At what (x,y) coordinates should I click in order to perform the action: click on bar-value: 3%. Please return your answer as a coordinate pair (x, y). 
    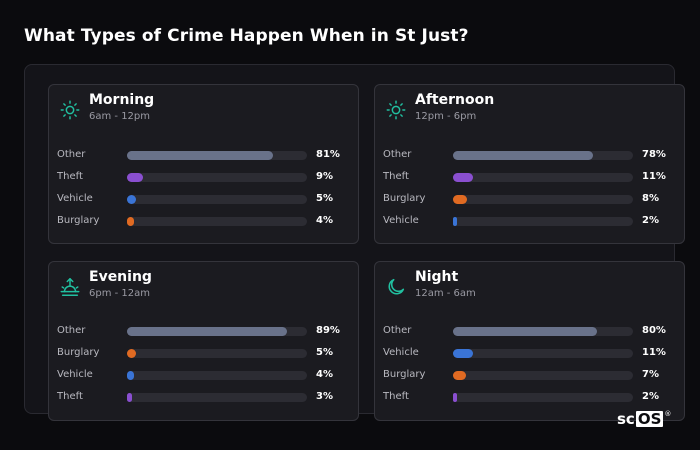
    Looking at the image, I should click on (324, 396).